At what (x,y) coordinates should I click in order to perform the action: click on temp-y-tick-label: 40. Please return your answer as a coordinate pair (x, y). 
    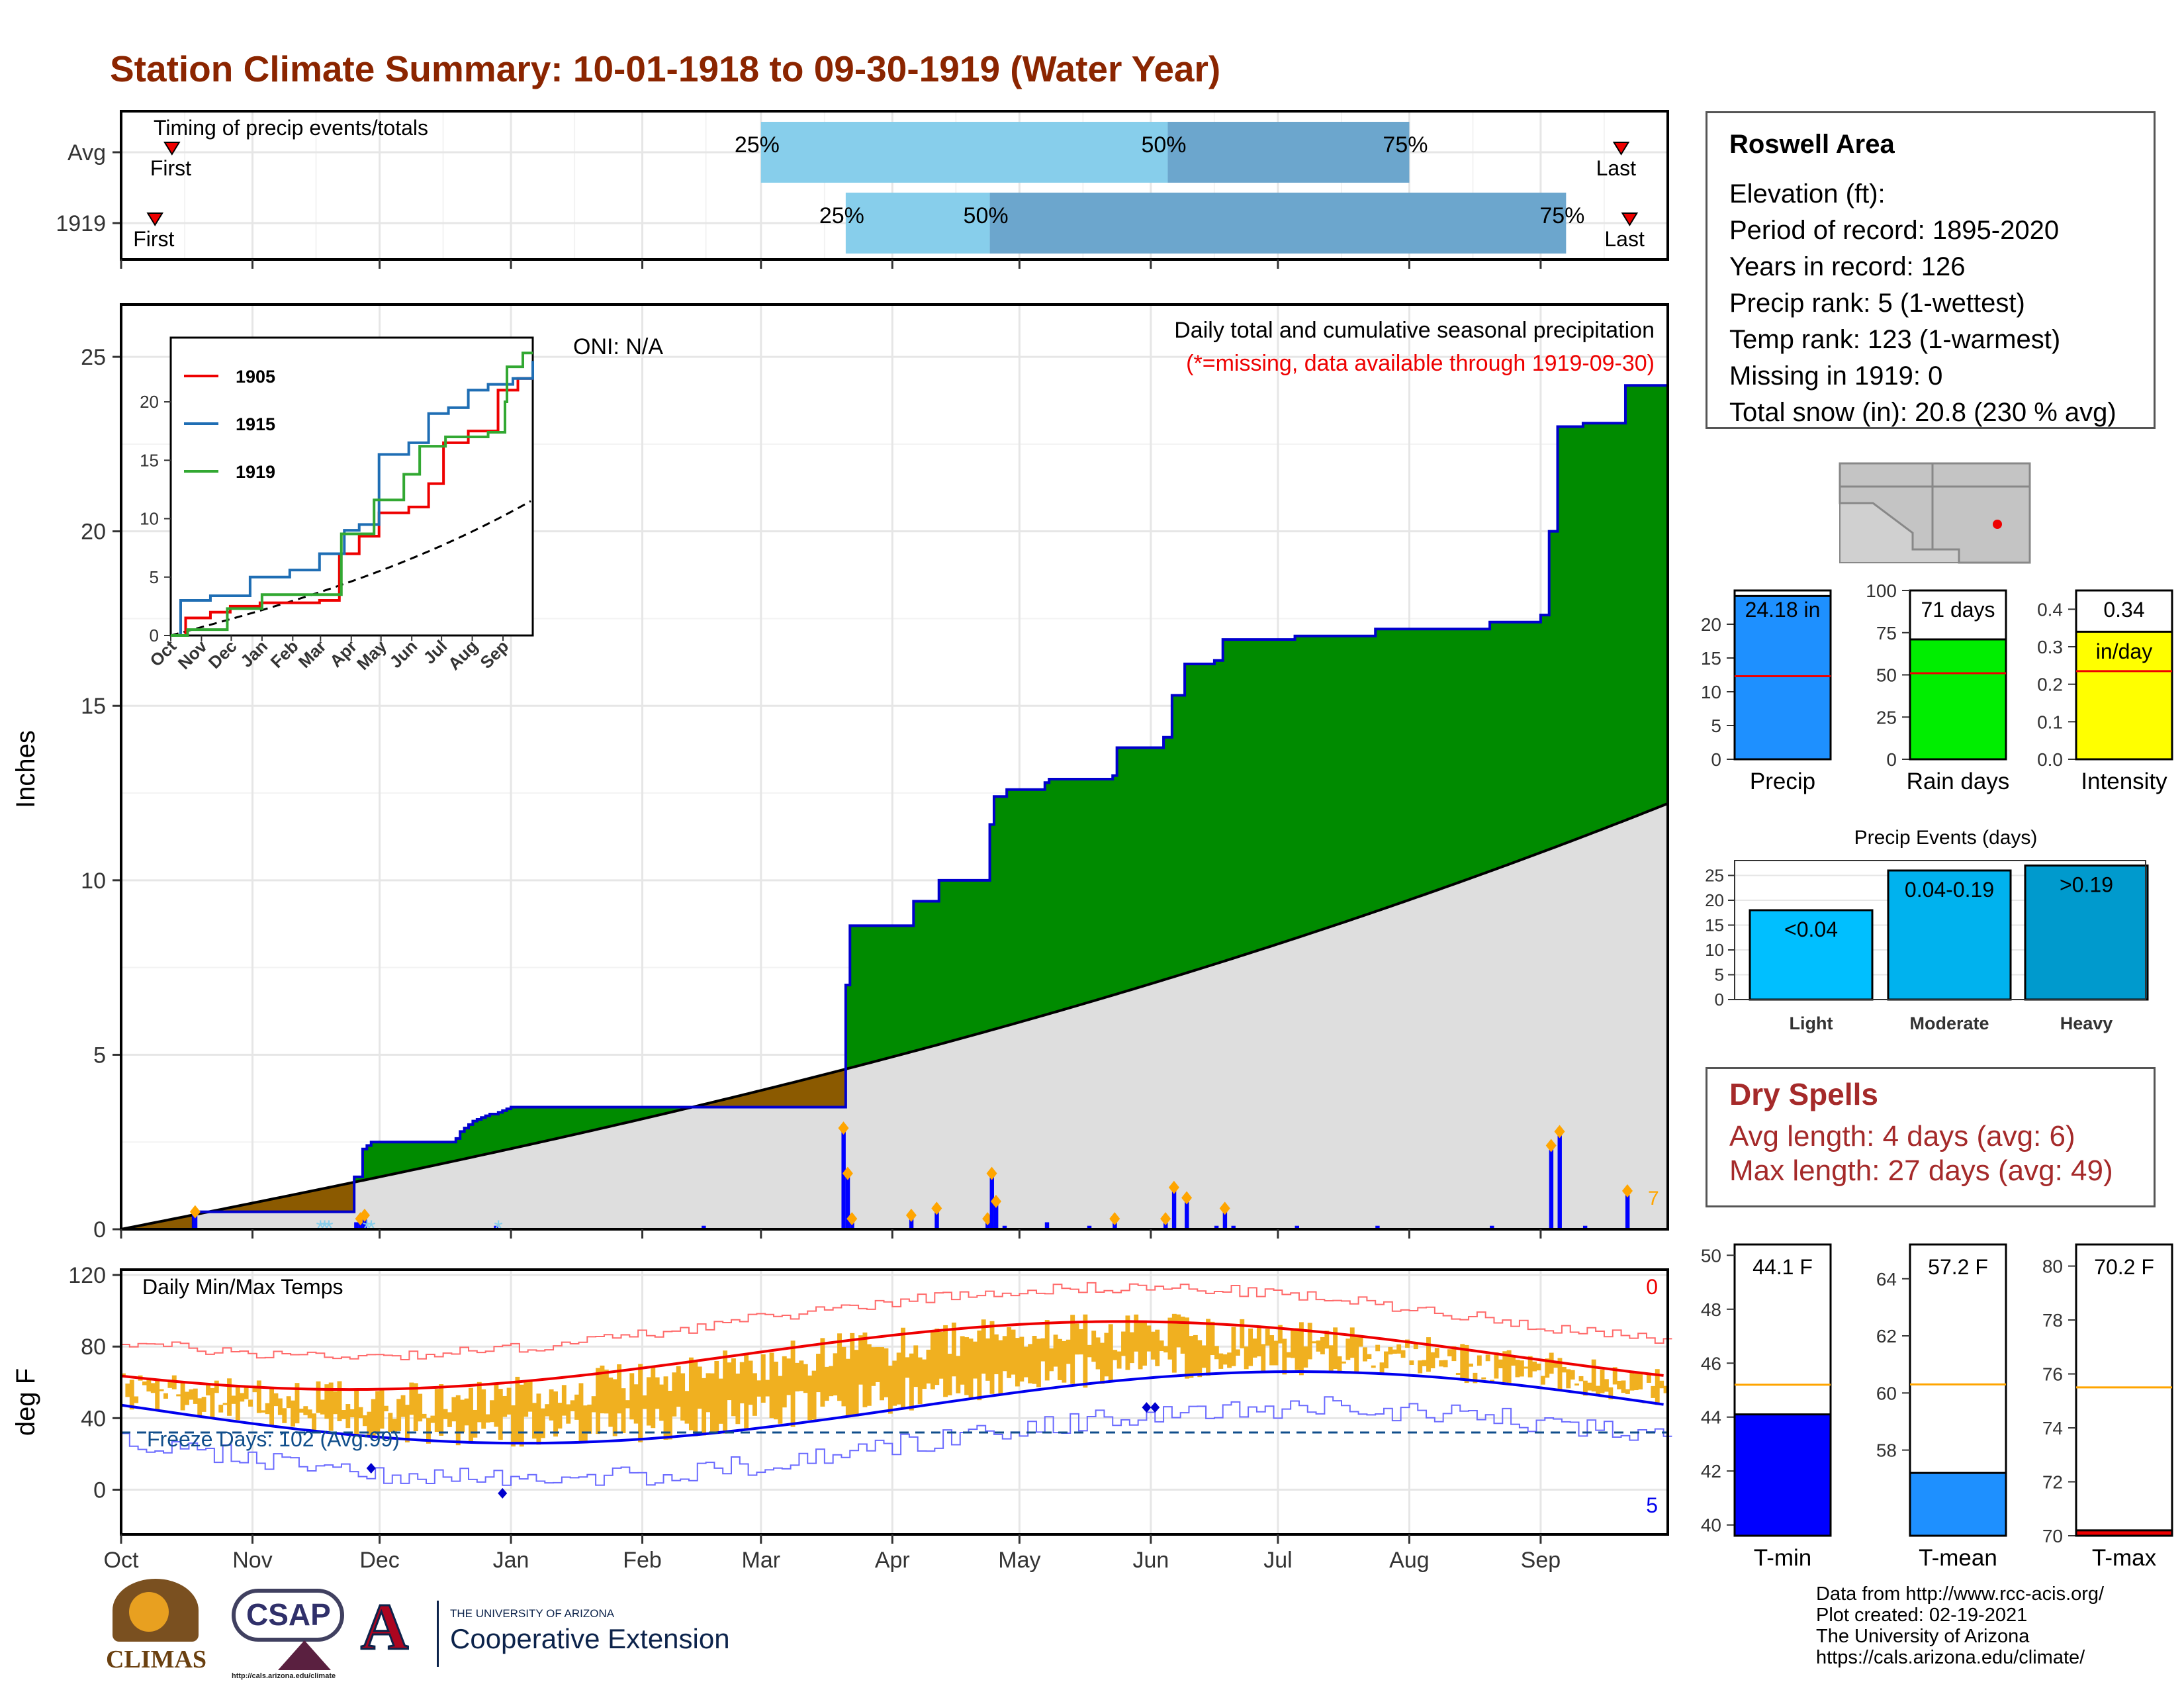
    Looking at the image, I should click on (93, 1418).